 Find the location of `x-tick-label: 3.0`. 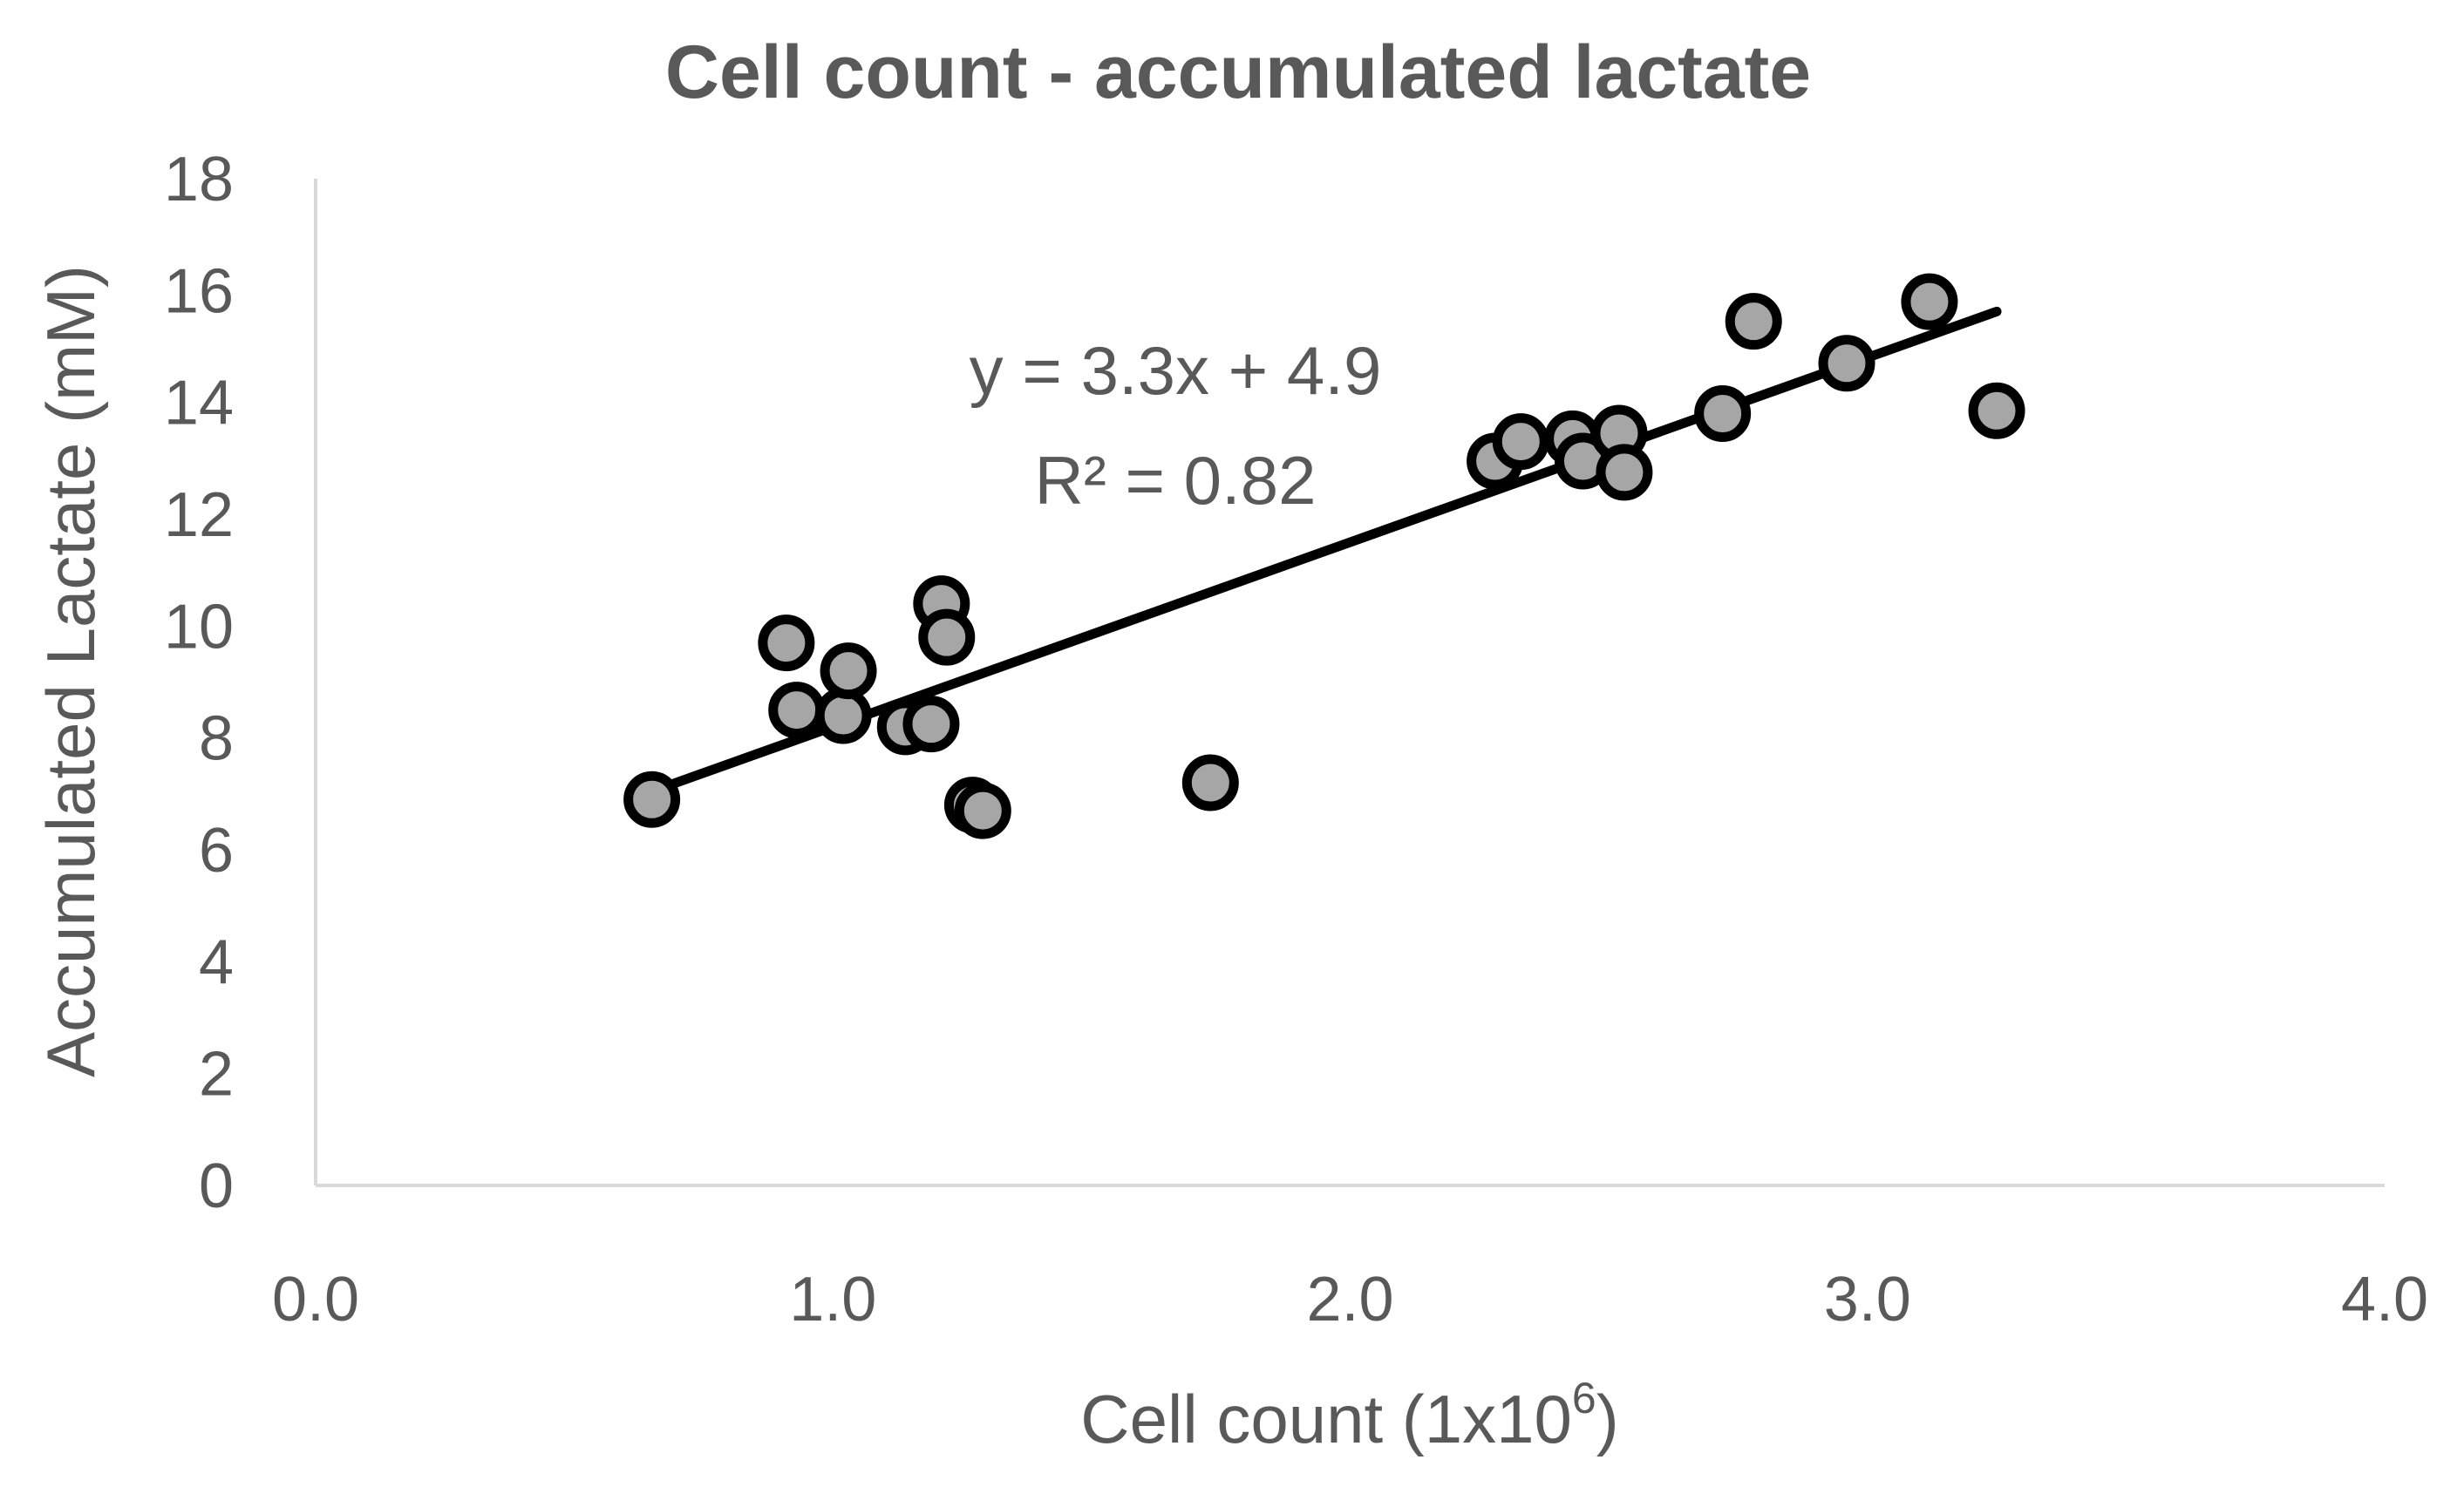

x-tick-label: 3.0 is located at coordinates (1868, 1299).